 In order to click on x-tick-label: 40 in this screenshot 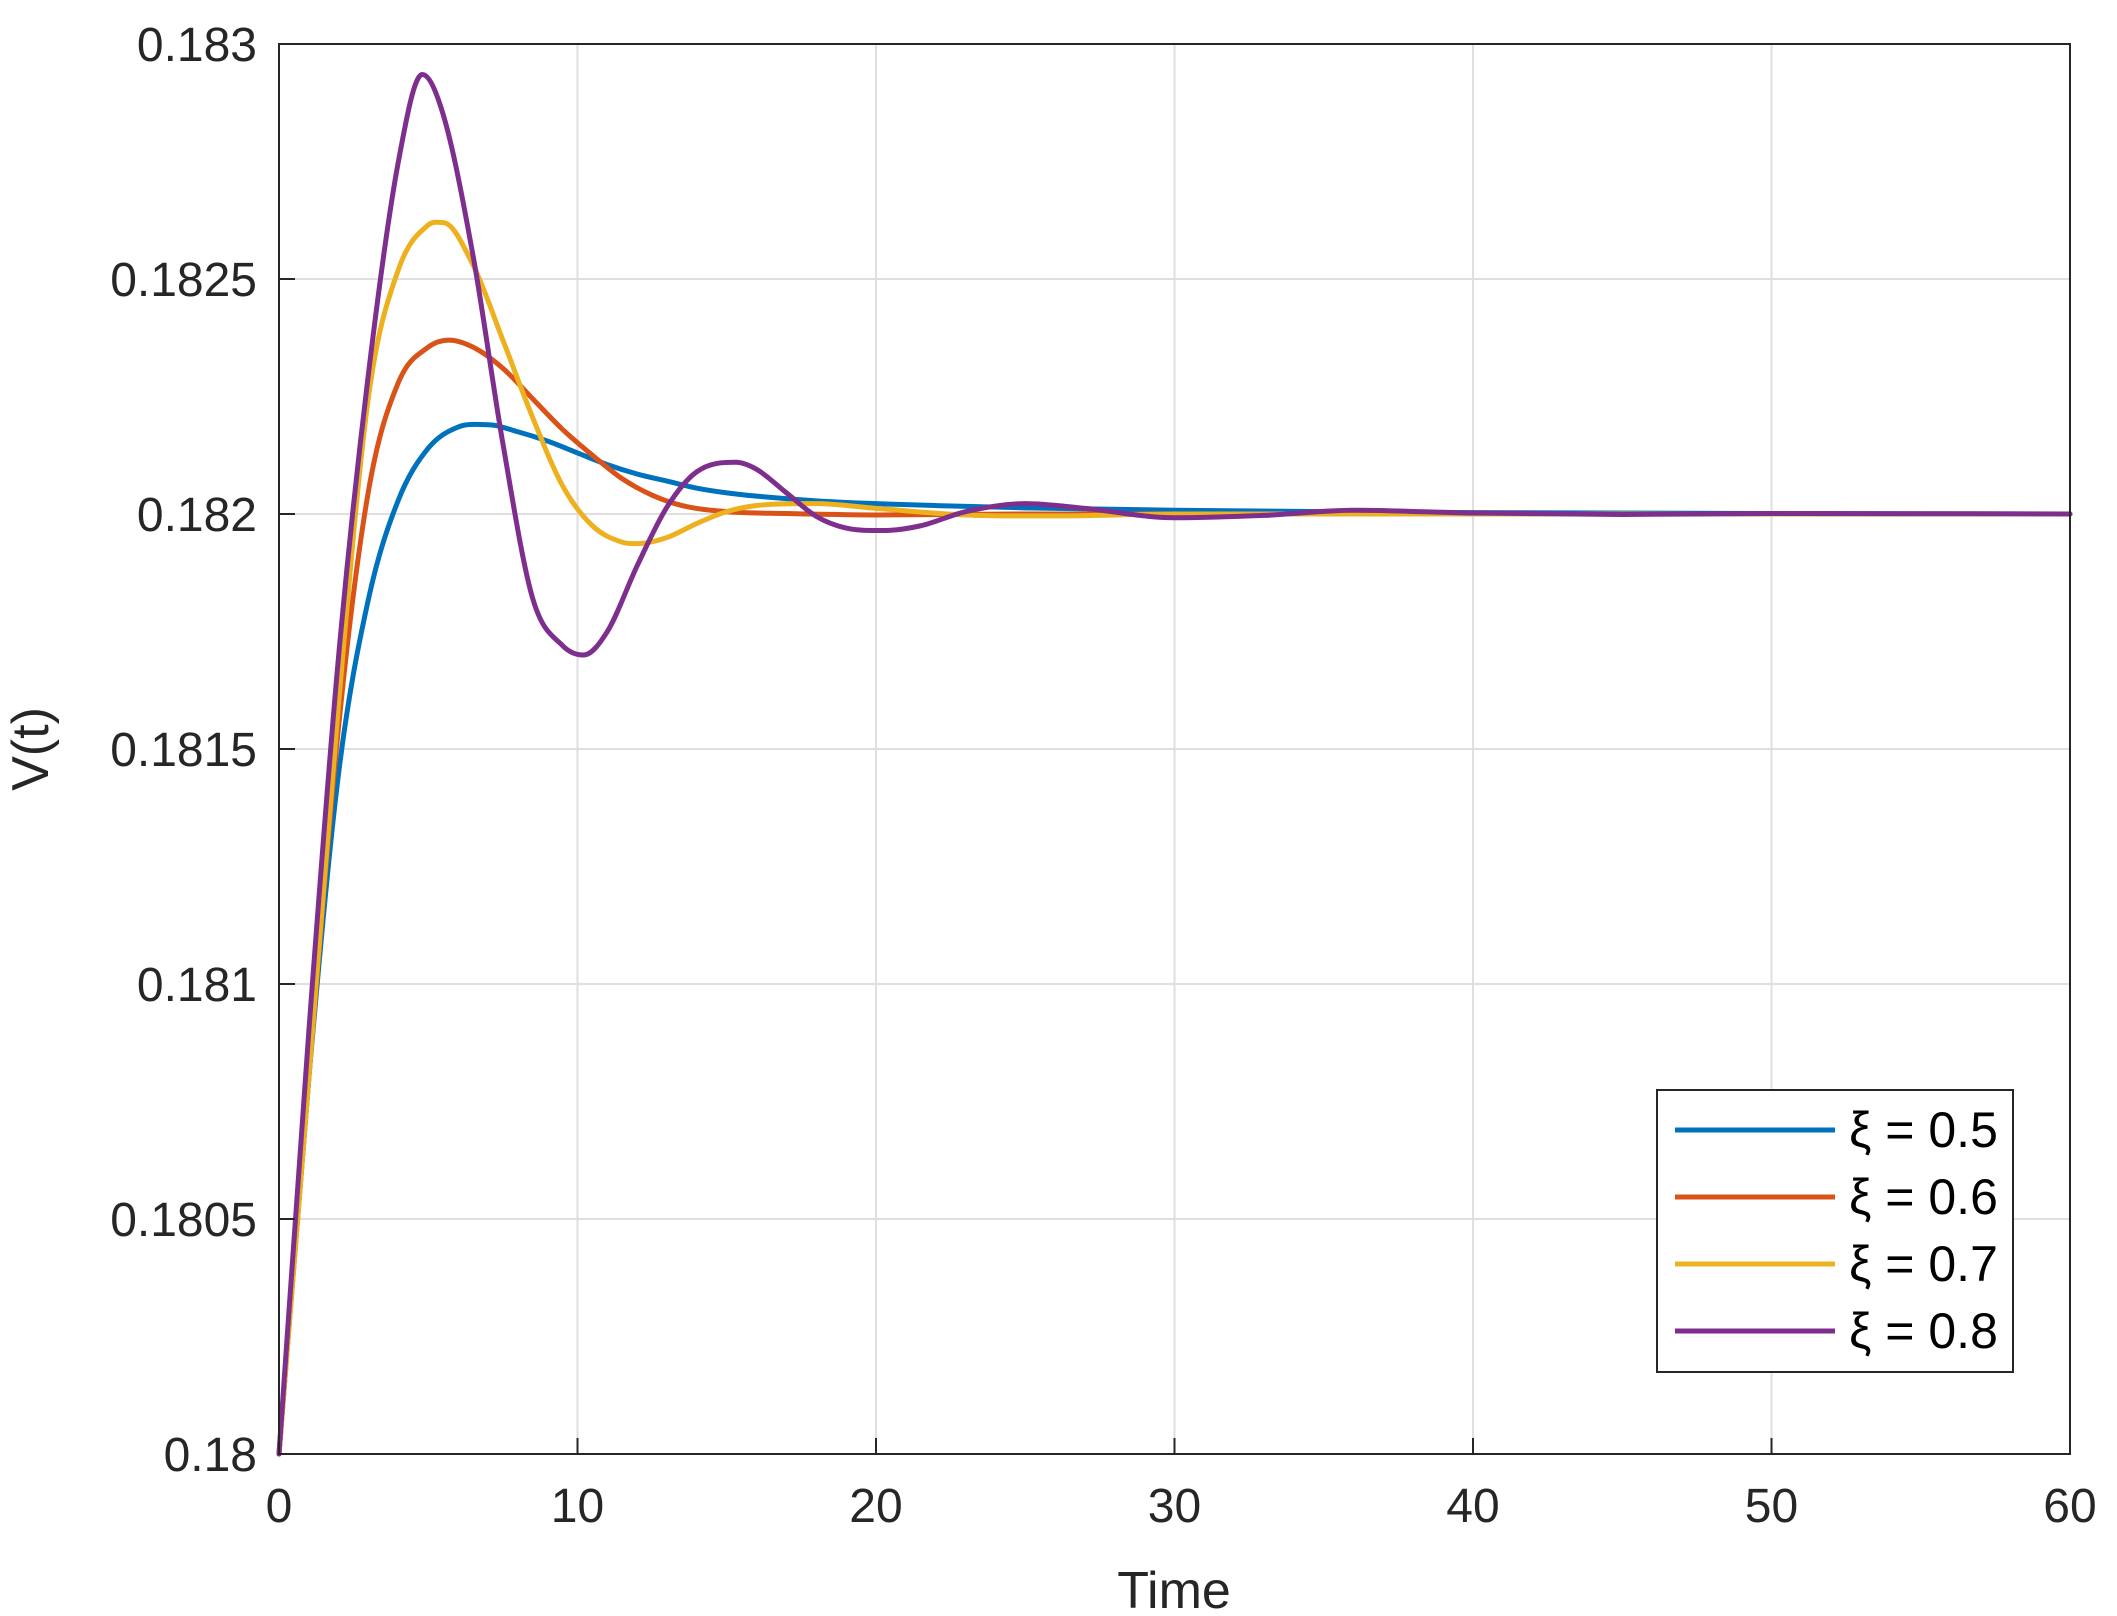, I will do `click(1472, 1506)`.